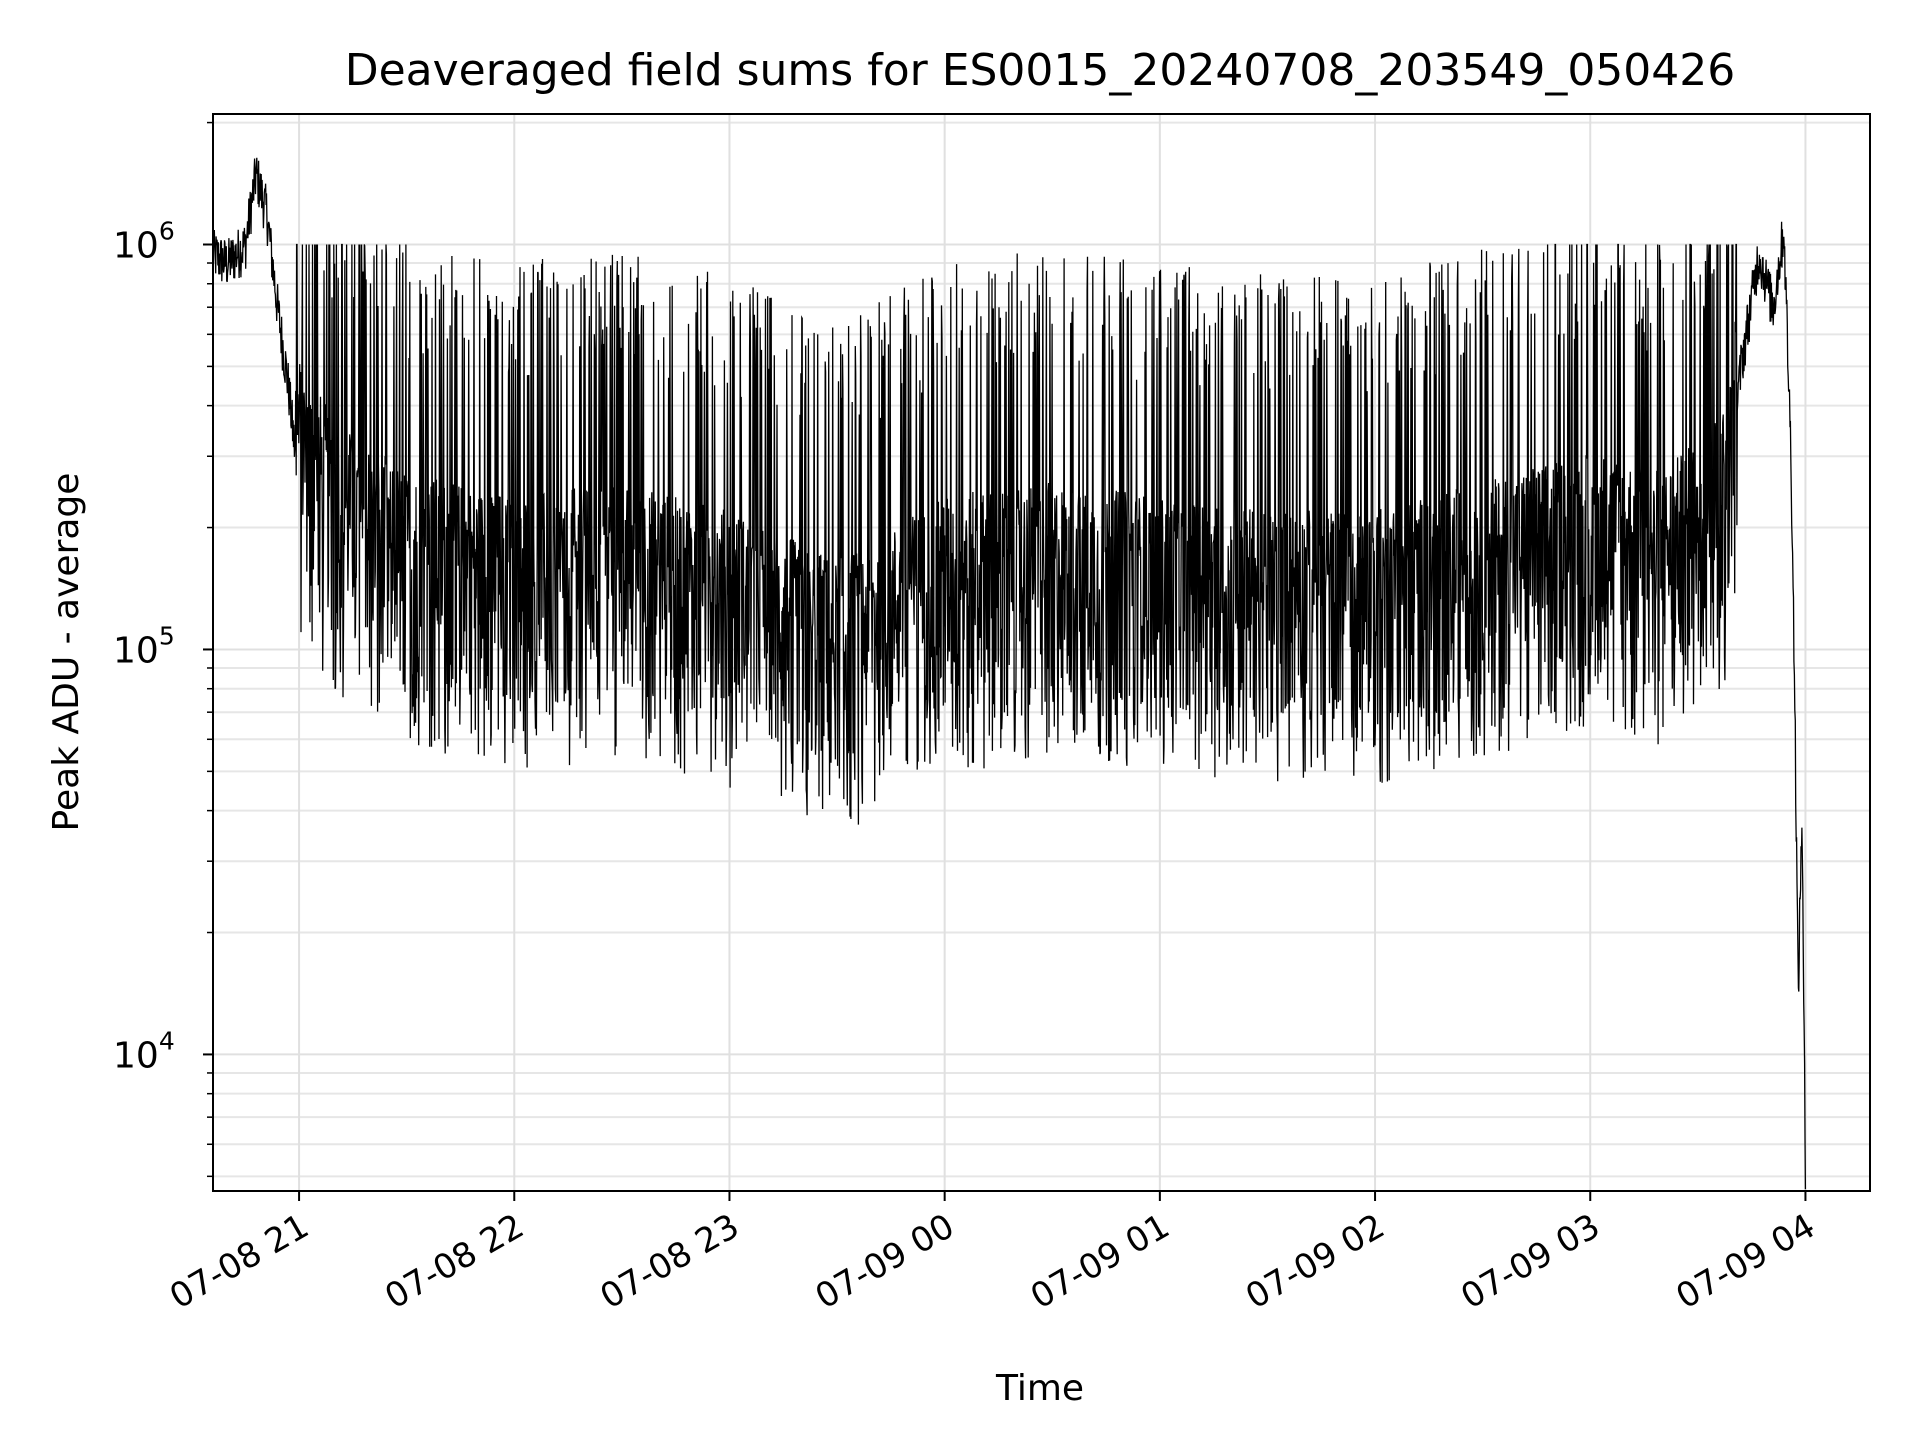  What do you see at coordinates (1039, 1388) in the screenshot?
I see `x-axis-label: Time` at bounding box center [1039, 1388].